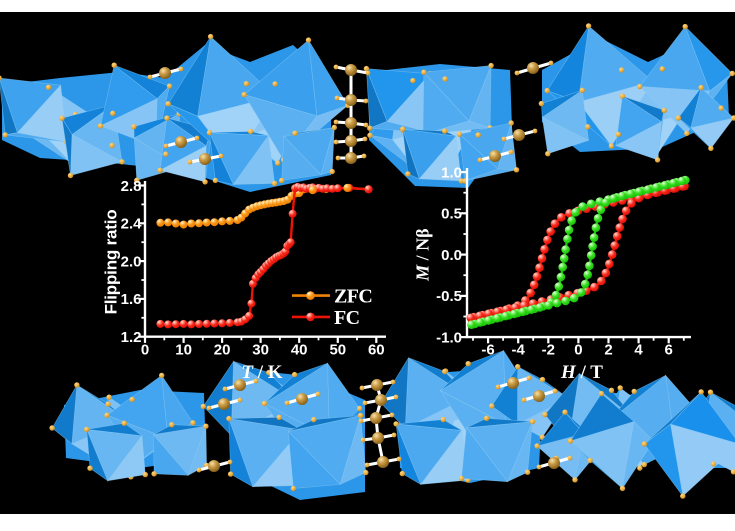  Describe the element at coordinates (449, 337) in the screenshot. I see `svg-text: -1.0` at that location.